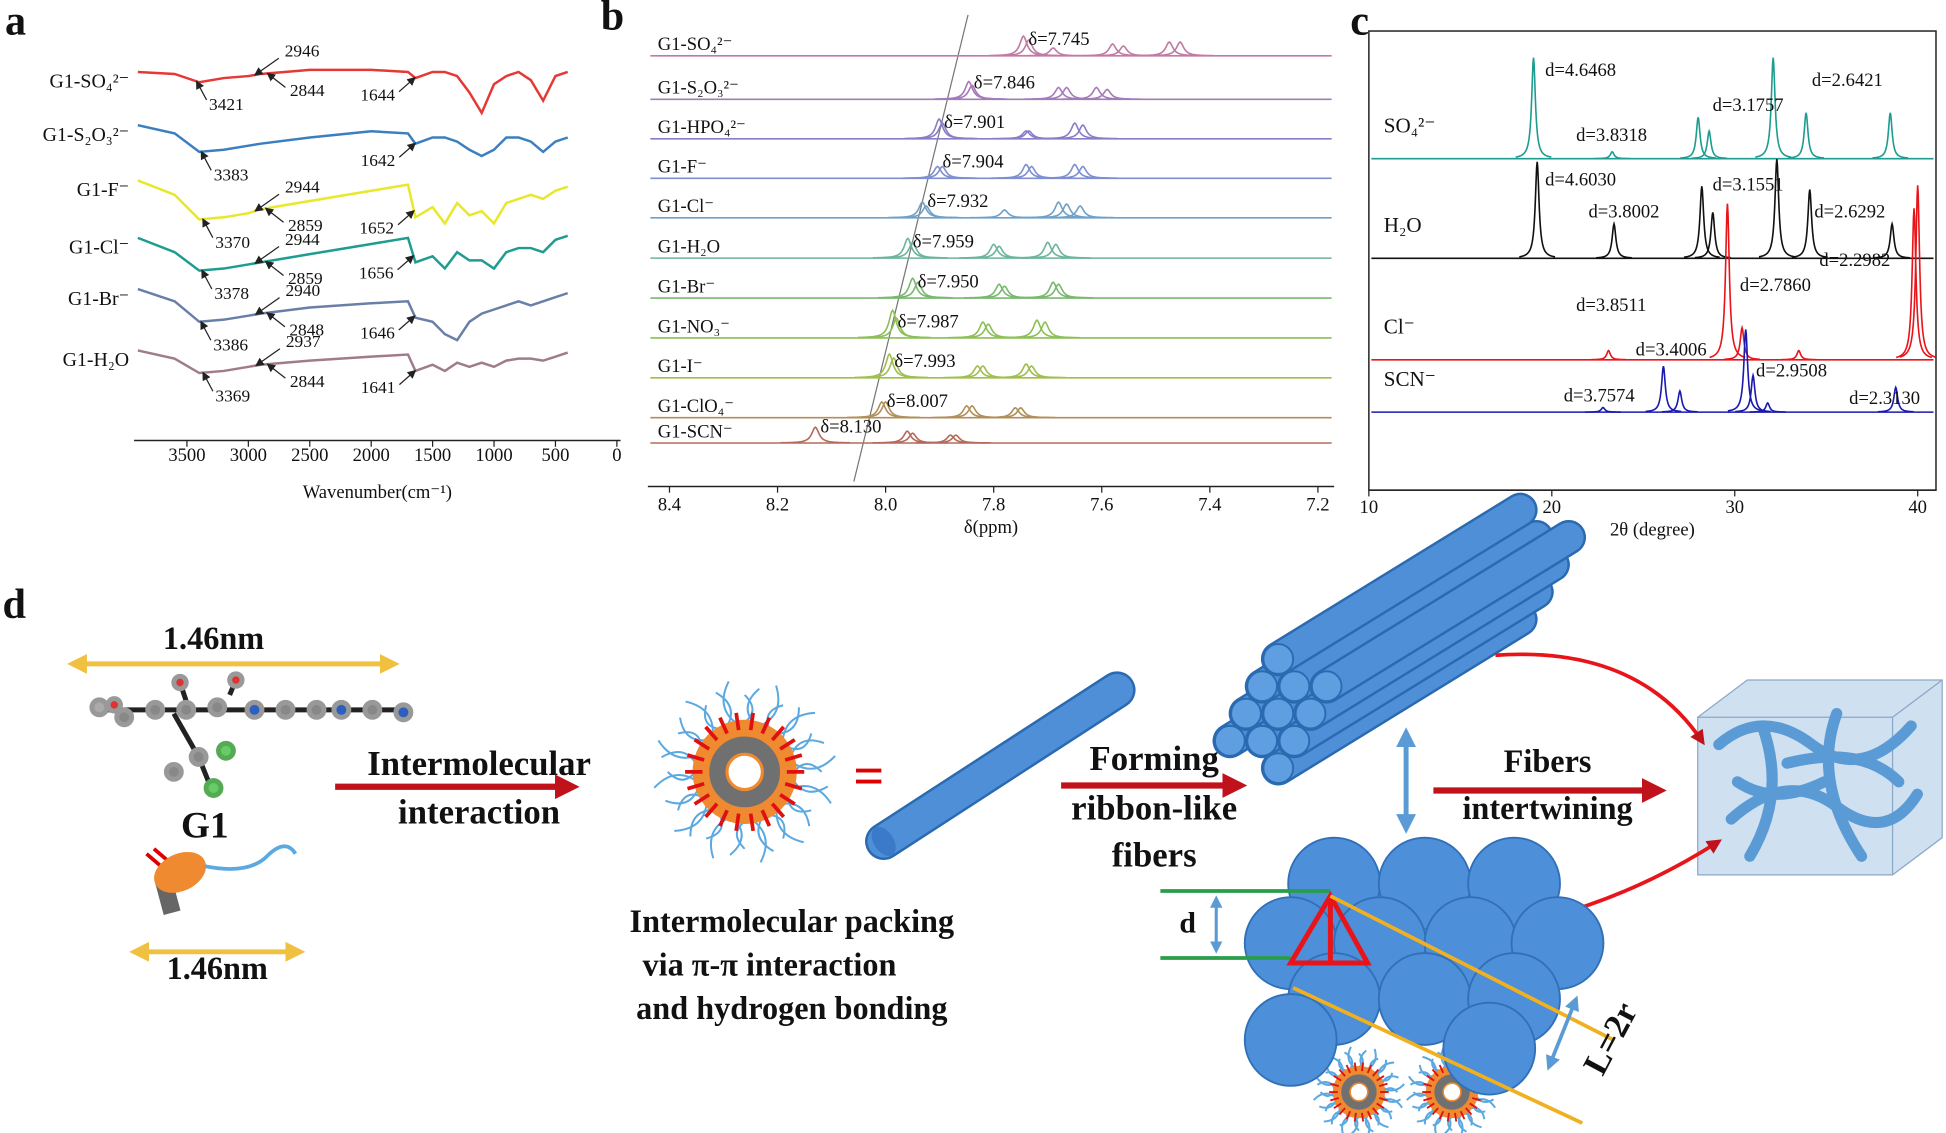 The image size is (1946, 1133). What do you see at coordinates (226, 104) in the screenshot?
I see `peak-label: 3421` at bounding box center [226, 104].